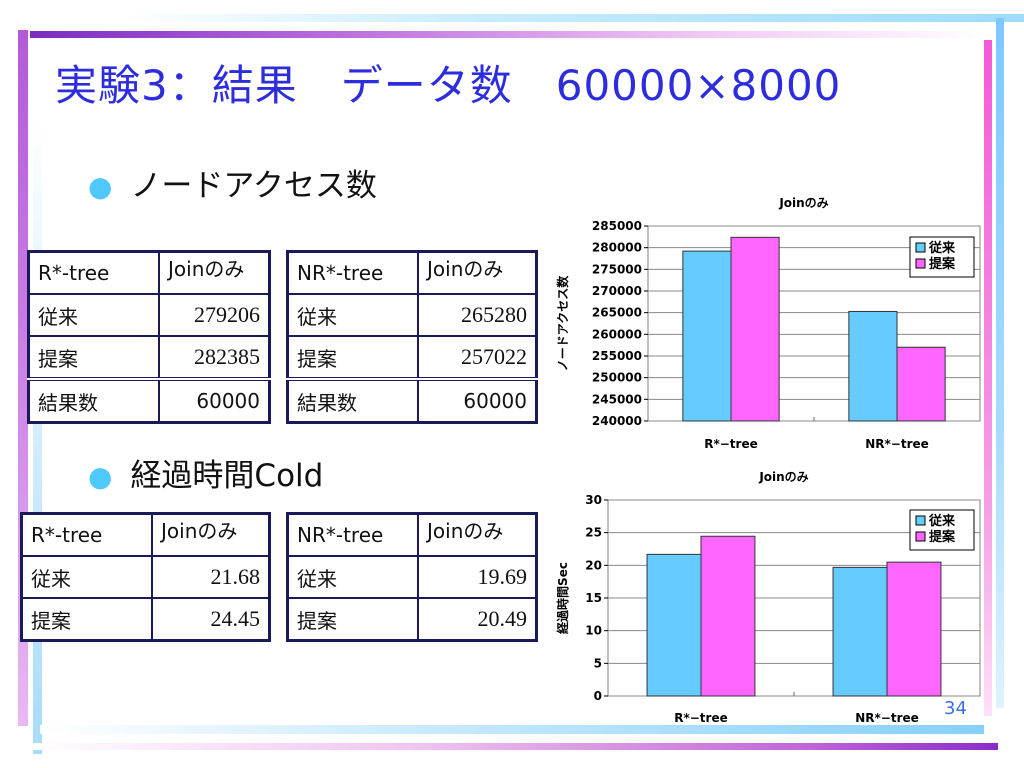  Describe the element at coordinates (617, 334) in the screenshot. I see `y-tick-label: 260000` at that location.